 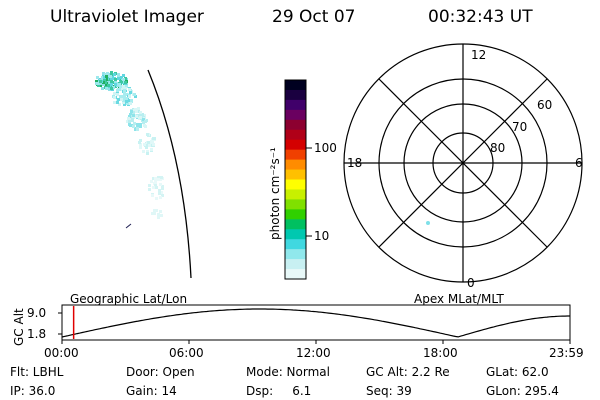 I want to click on date-label: 29 Oct 07, so click(x=314, y=17).